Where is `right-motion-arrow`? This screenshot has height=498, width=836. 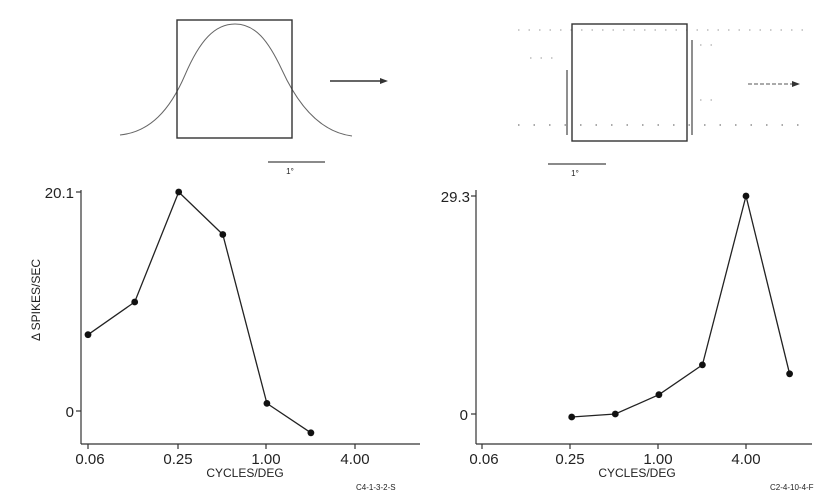
right-motion-arrow is located at coordinates (774, 84).